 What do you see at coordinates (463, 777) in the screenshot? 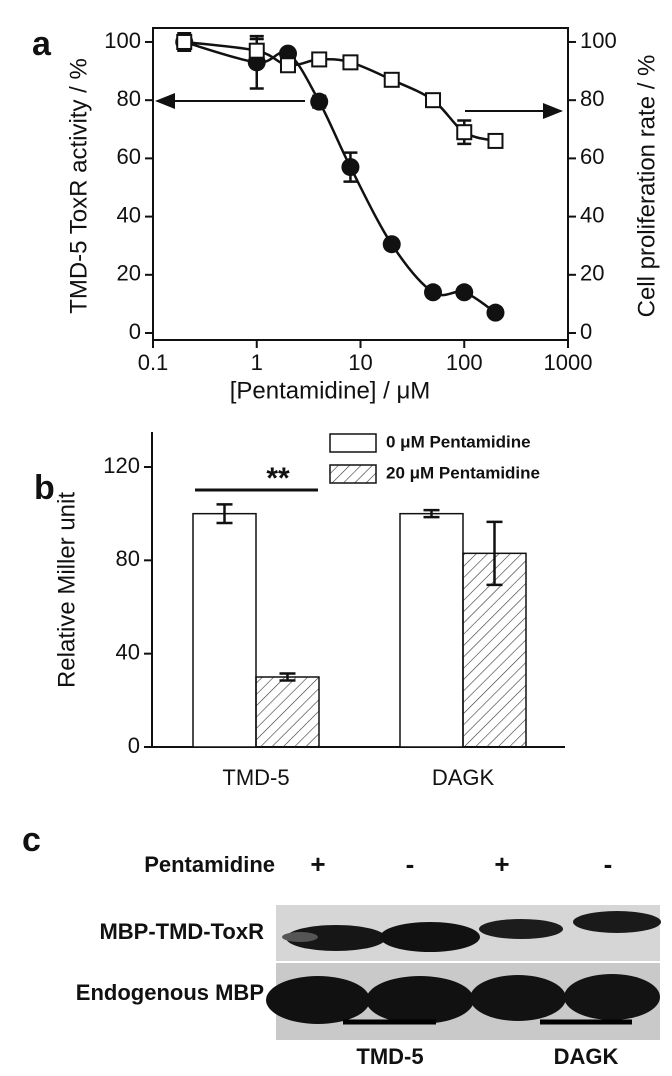
I see `x-tick-label: DAGK` at bounding box center [463, 777].